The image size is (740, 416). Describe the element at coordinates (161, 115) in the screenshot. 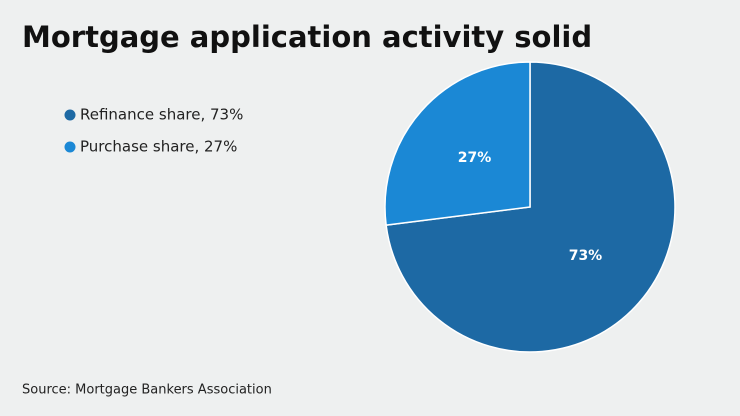

I see `legend-label: Refinance share, 73%` at that location.